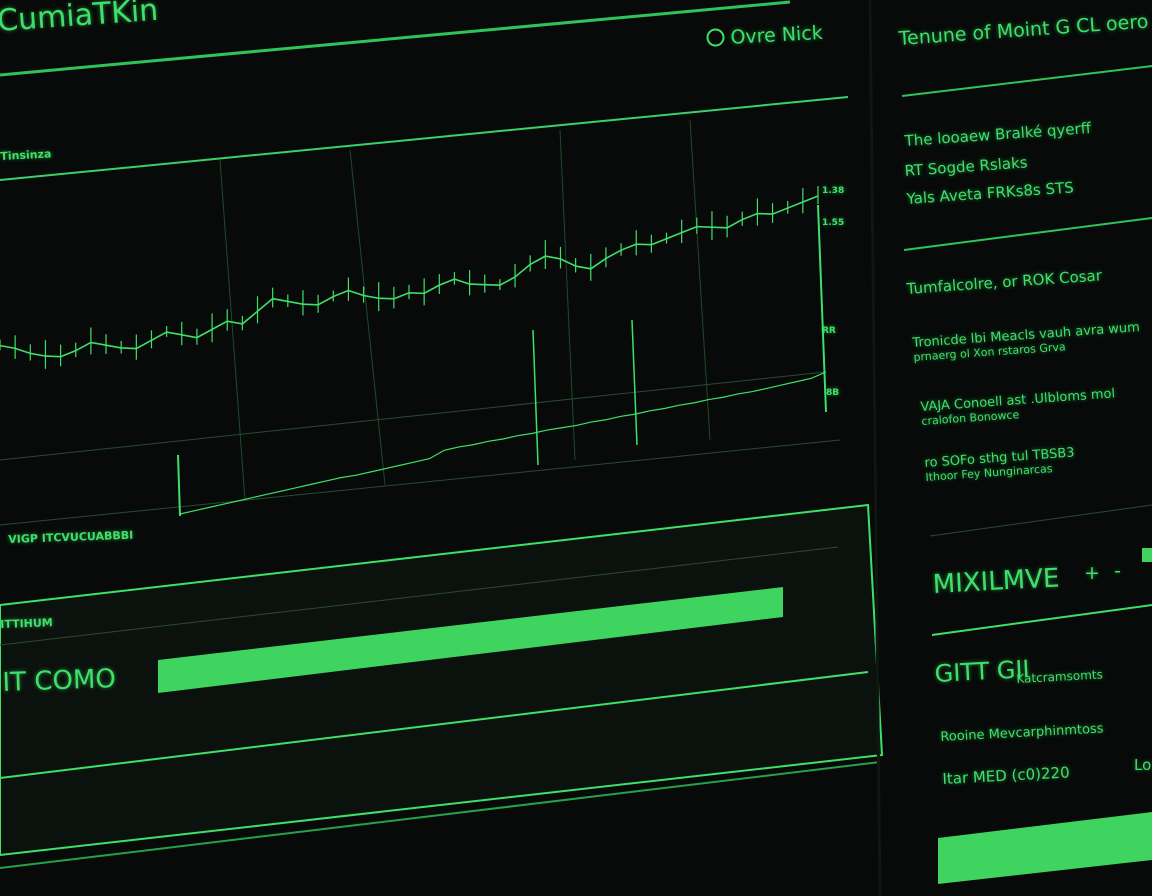  I want to click on header-divider, so click(395, 38).